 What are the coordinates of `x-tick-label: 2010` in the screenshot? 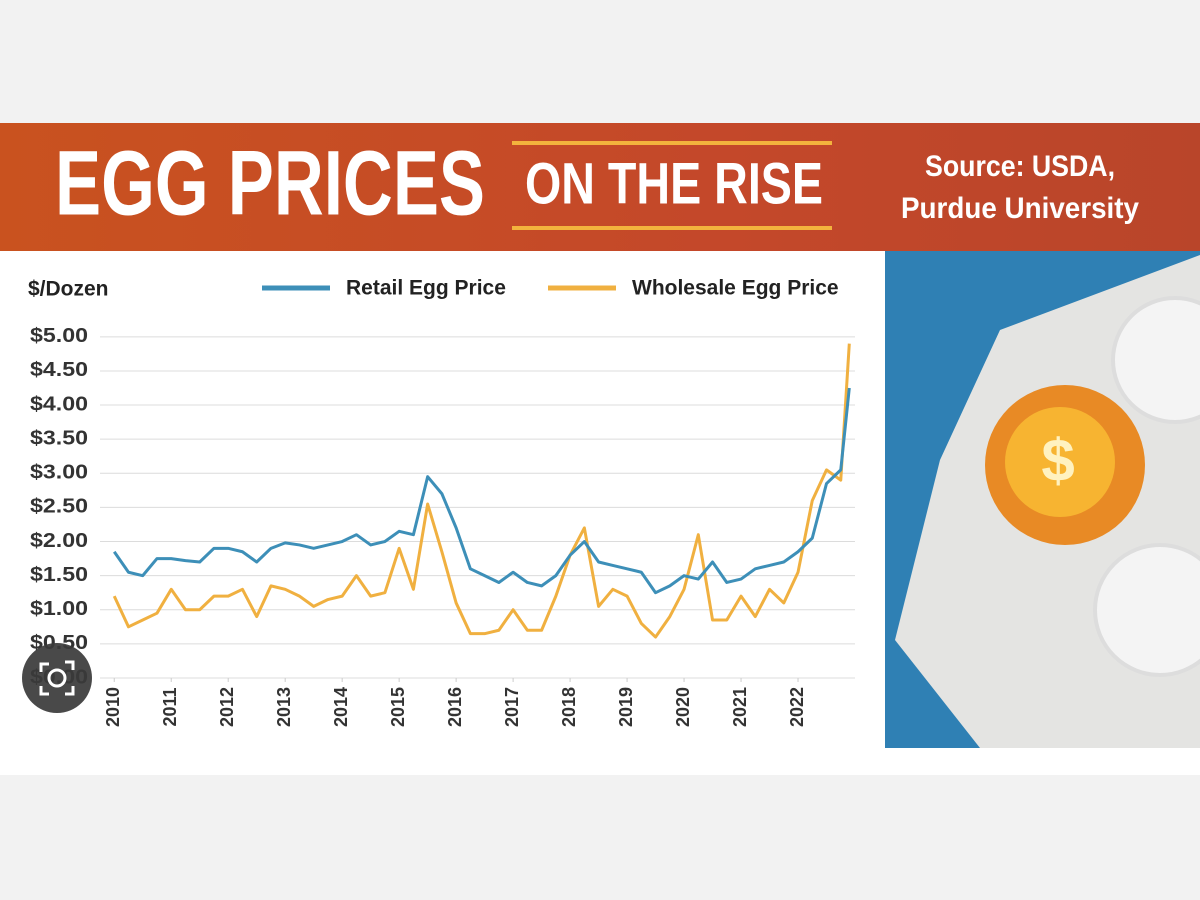 It's located at (113, 707).